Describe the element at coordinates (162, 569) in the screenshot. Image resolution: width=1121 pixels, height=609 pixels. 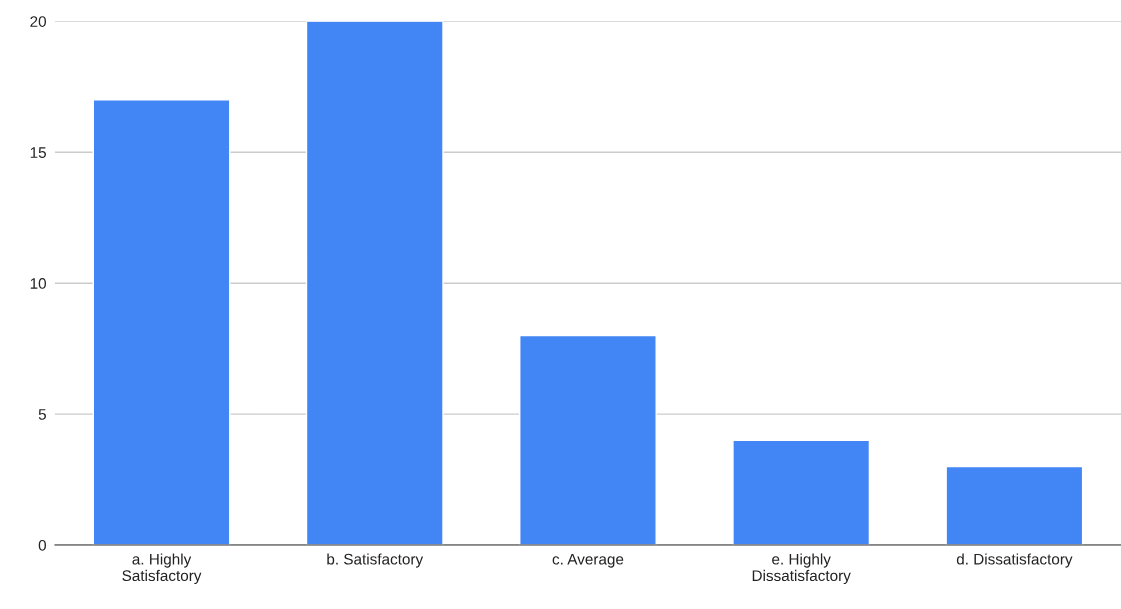
I see `x-tick-label: a. Highly Satisfactory` at that location.